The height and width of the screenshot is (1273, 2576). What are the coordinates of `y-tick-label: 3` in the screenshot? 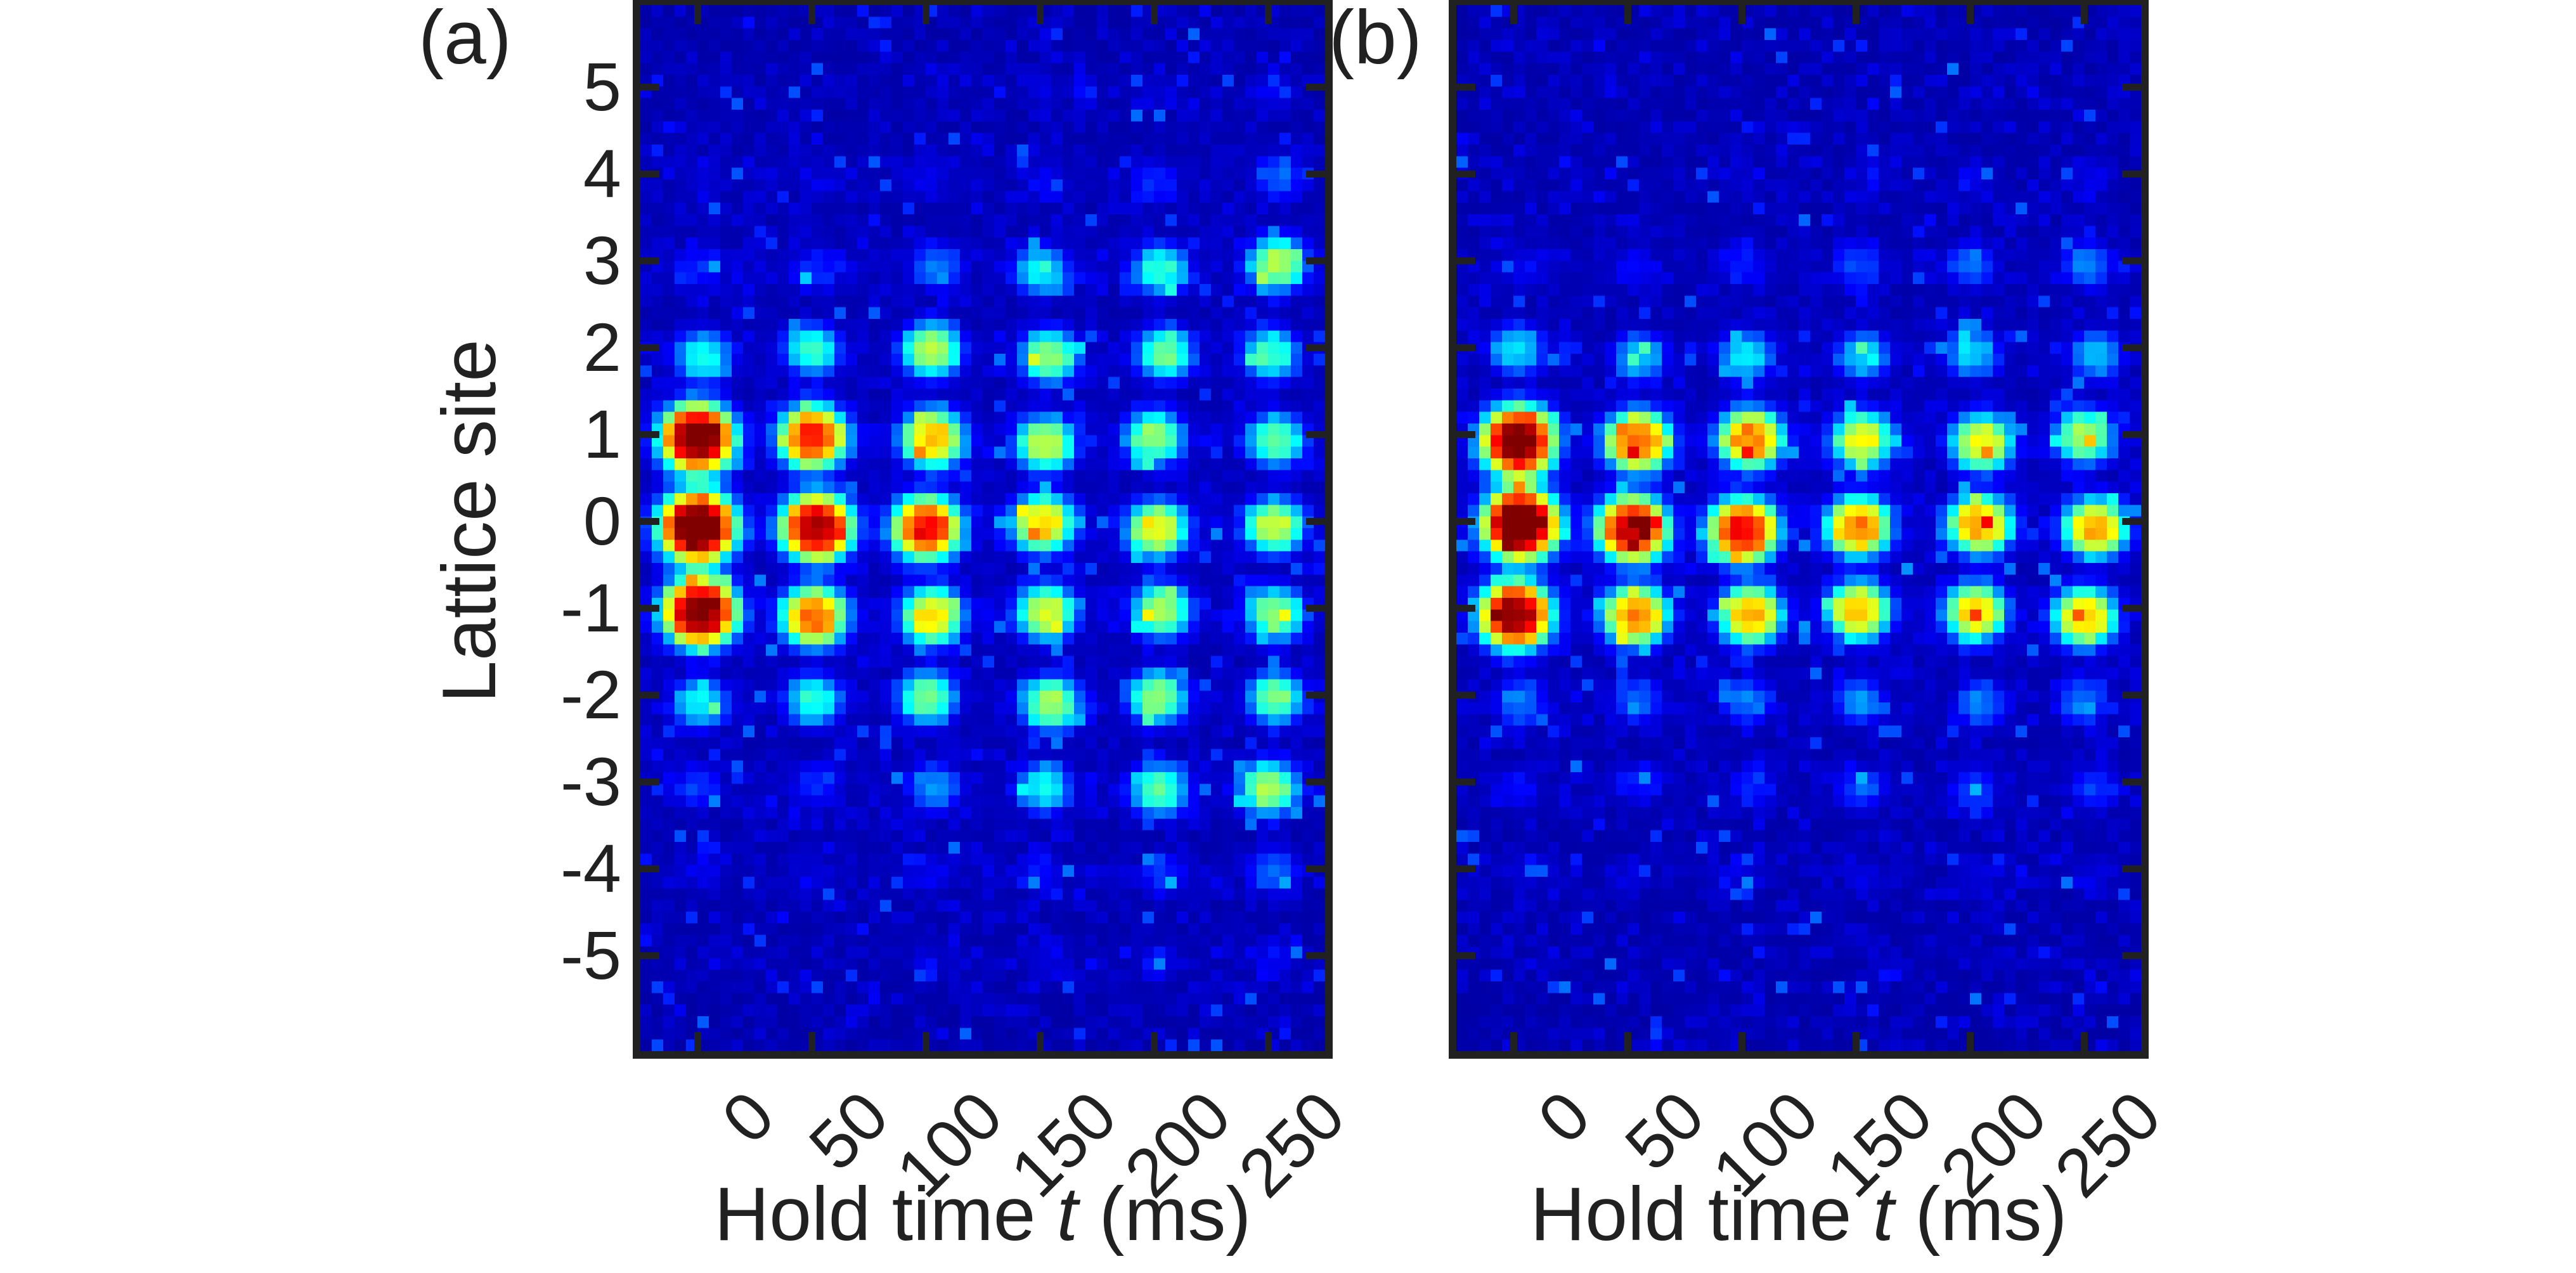 It's located at (602, 260).